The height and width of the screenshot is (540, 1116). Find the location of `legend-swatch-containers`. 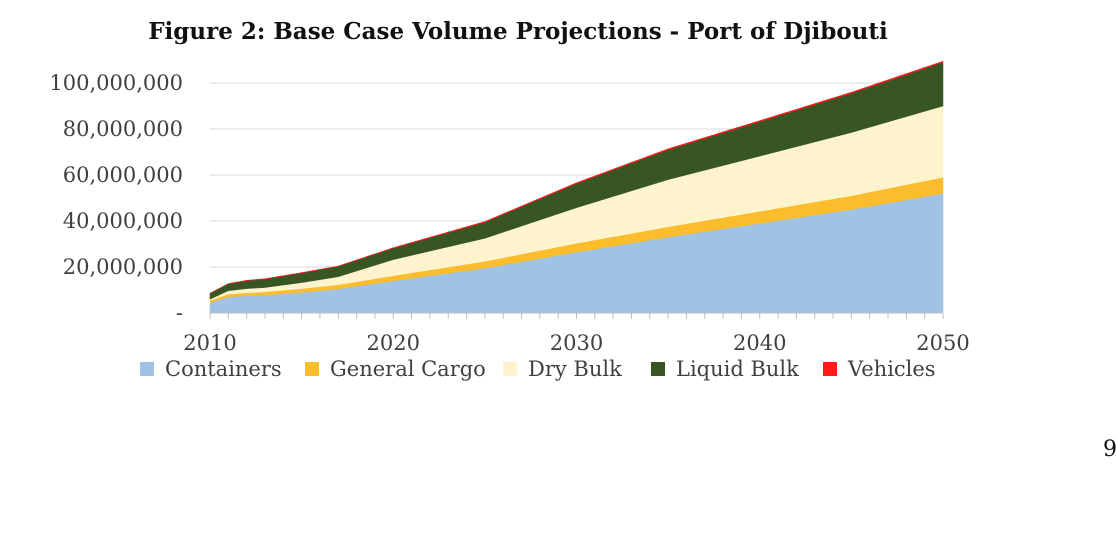

legend-swatch-containers is located at coordinates (147, 369).